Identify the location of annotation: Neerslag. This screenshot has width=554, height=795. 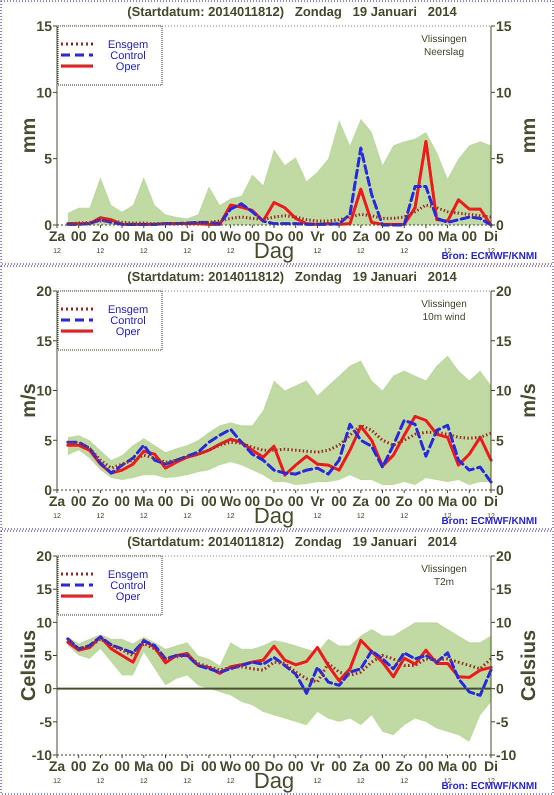
(444, 52).